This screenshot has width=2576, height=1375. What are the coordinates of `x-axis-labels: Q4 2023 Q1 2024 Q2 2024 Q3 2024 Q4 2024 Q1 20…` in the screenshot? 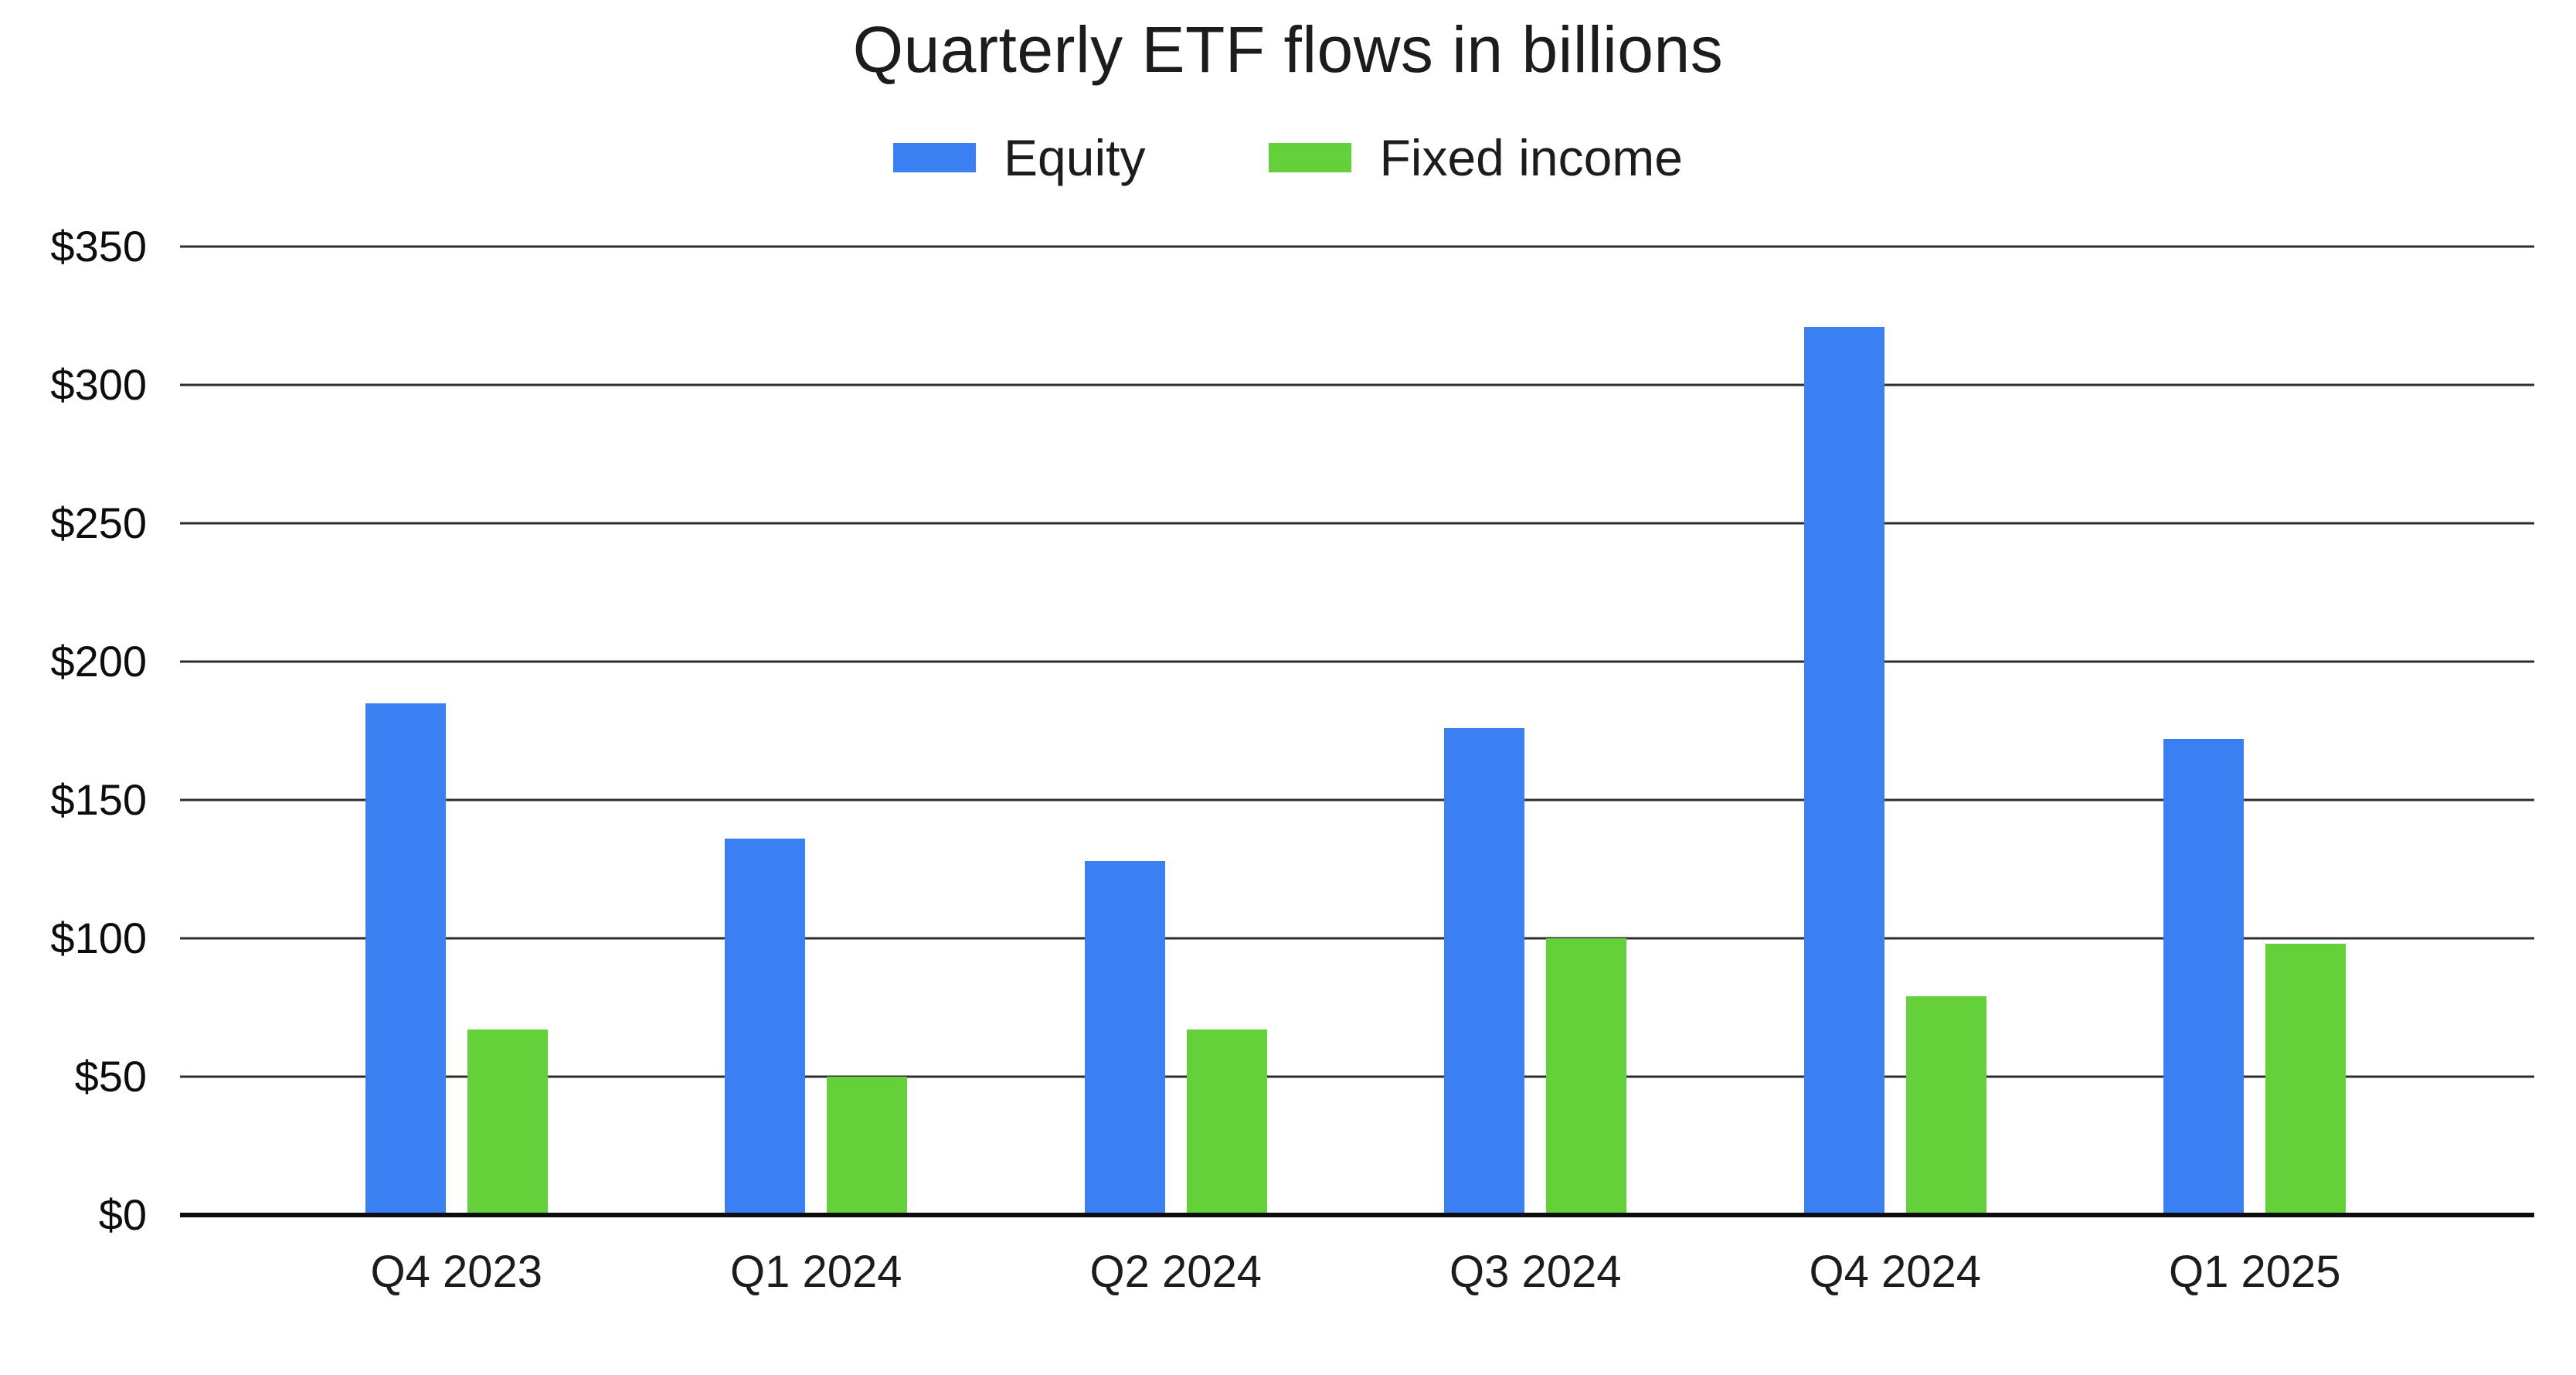 It's located at (1357, 1272).